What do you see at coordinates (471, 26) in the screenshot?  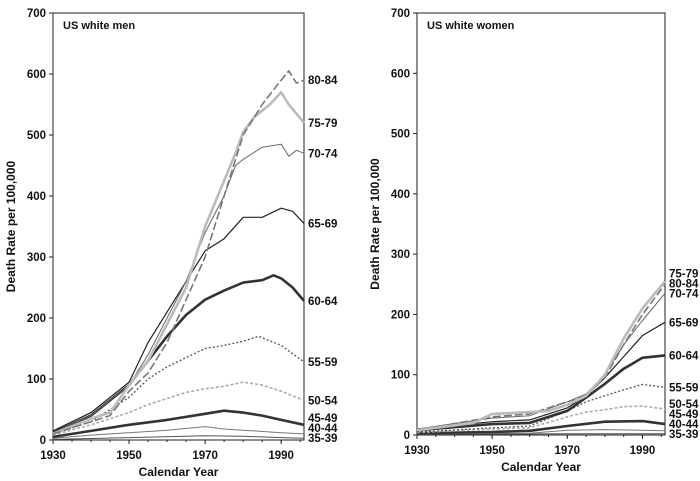 I see `panel-title: US white women` at bounding box center [471, 26].